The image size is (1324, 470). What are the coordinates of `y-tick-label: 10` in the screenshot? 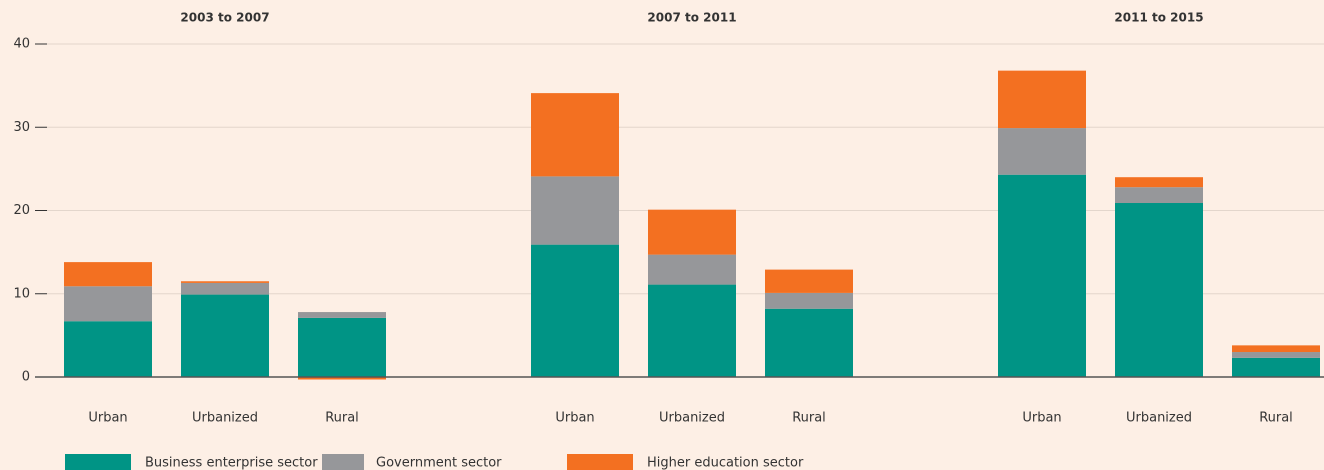 It's located at (21, 293).